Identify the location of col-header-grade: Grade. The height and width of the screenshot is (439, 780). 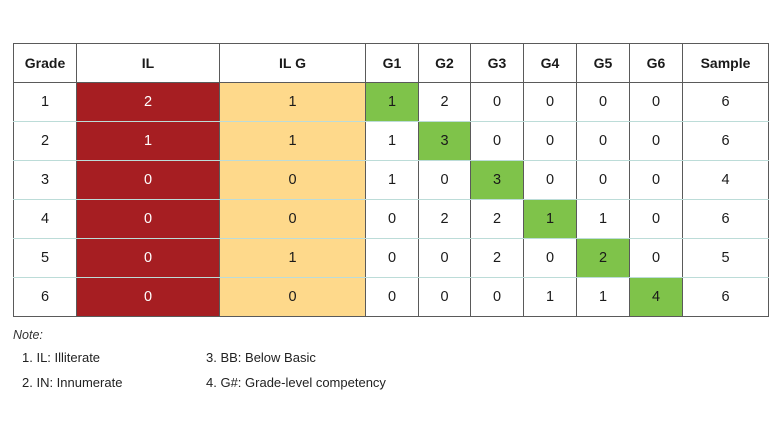
(45, 63).